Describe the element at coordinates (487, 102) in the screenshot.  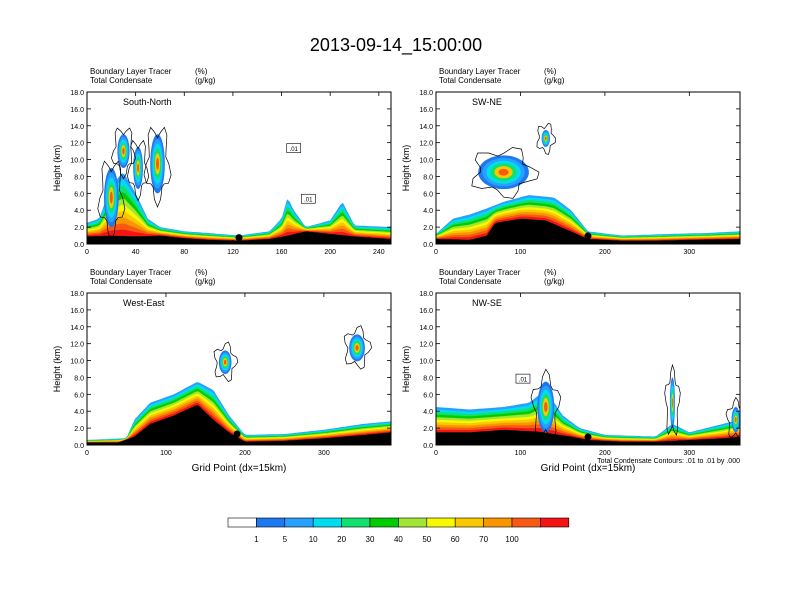
I see `cross-section-label: SW-NE` at that location.